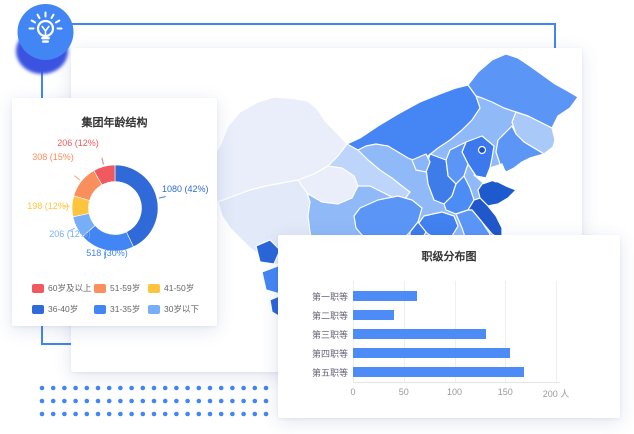 The height and width of the screenshot is (434, 634). Describe the element at coordinates (449, 257) in the screenshot. I see `bar-chart-title: 职级分布图` at that location.